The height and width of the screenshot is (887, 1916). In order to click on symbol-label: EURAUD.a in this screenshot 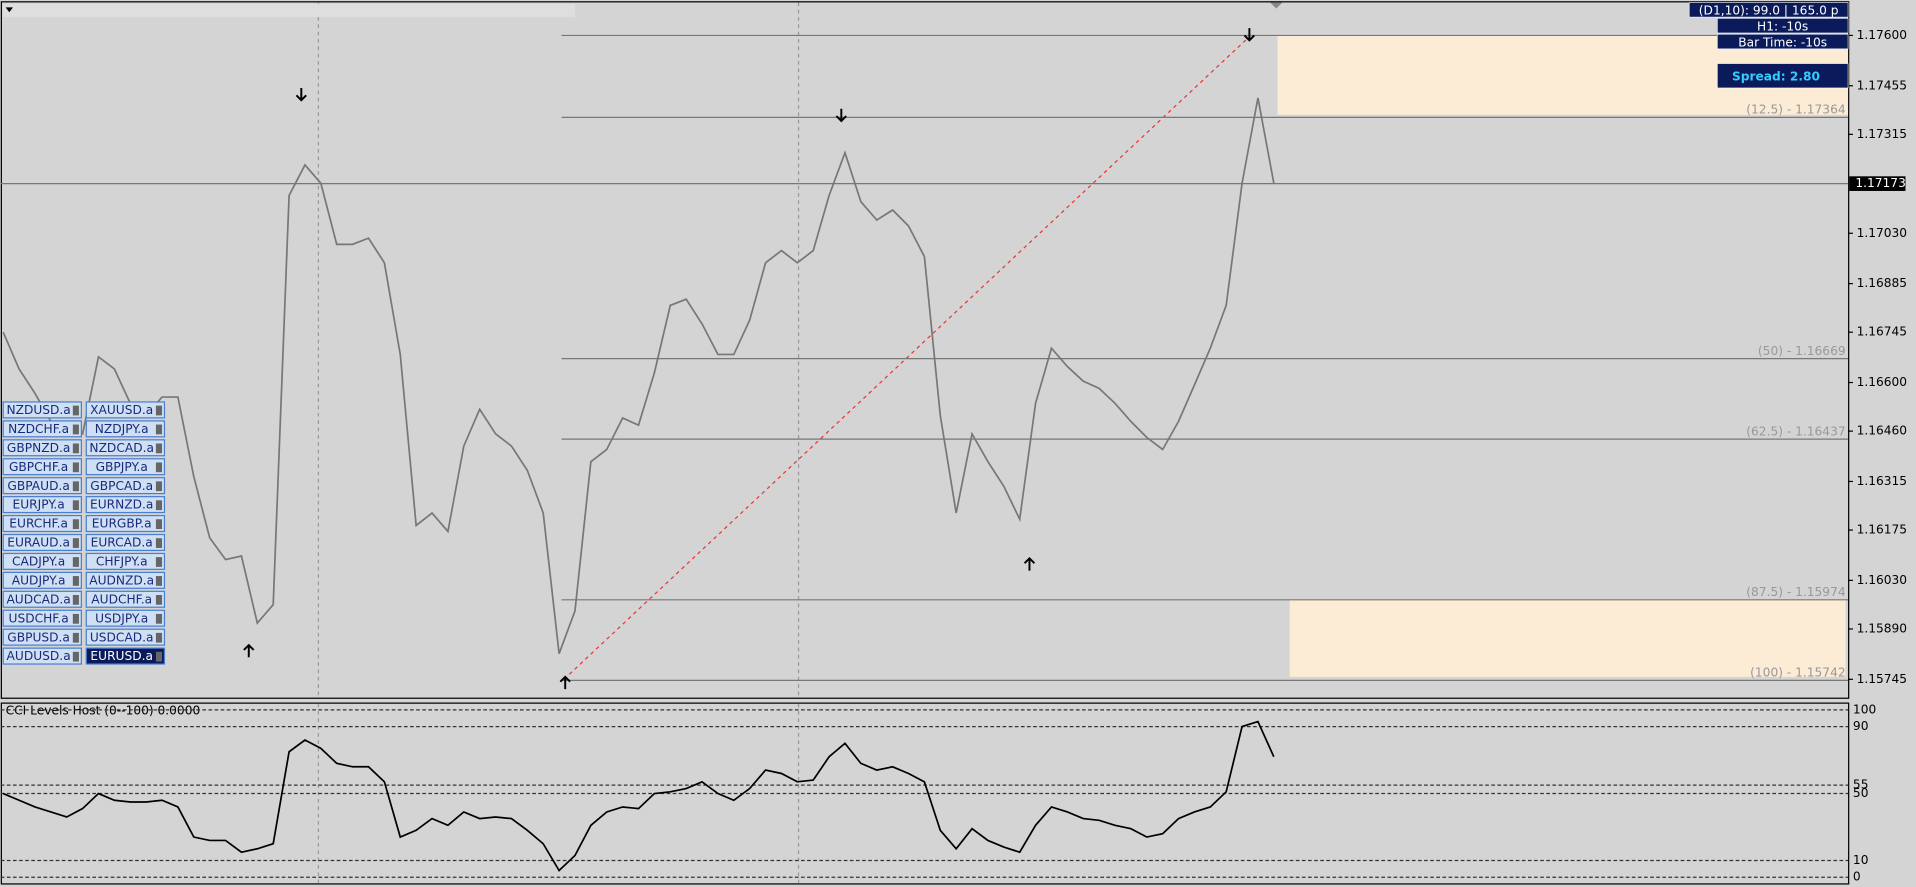, I will do `click(38, 543)`.